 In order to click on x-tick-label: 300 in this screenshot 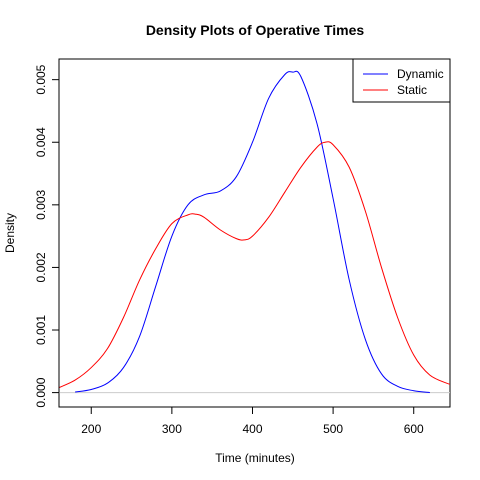, I will do `click(172, 429)`.